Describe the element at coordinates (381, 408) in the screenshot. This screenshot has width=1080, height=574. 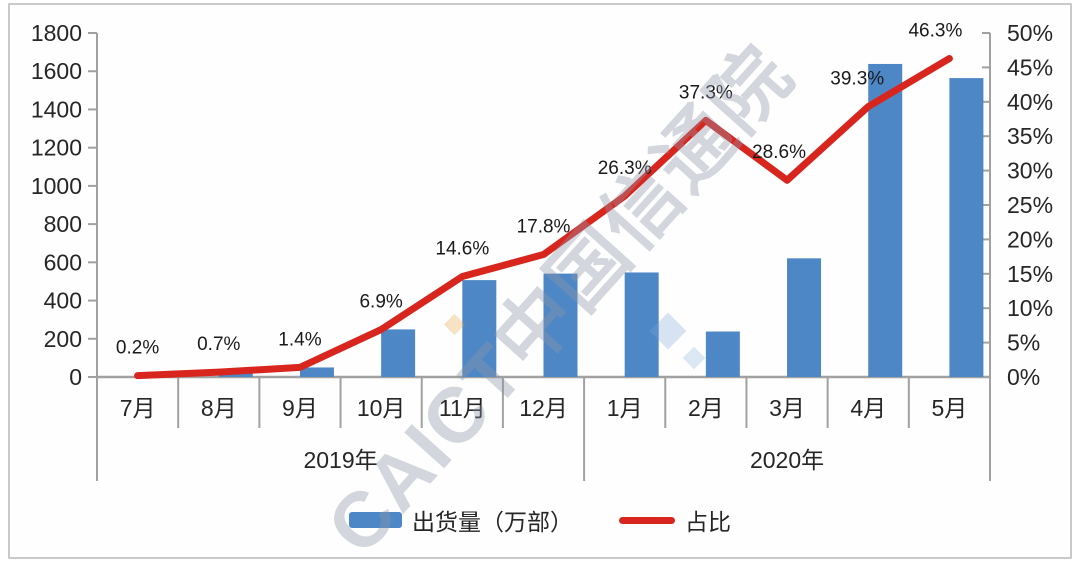
I see `month-label: 10月` at that location.